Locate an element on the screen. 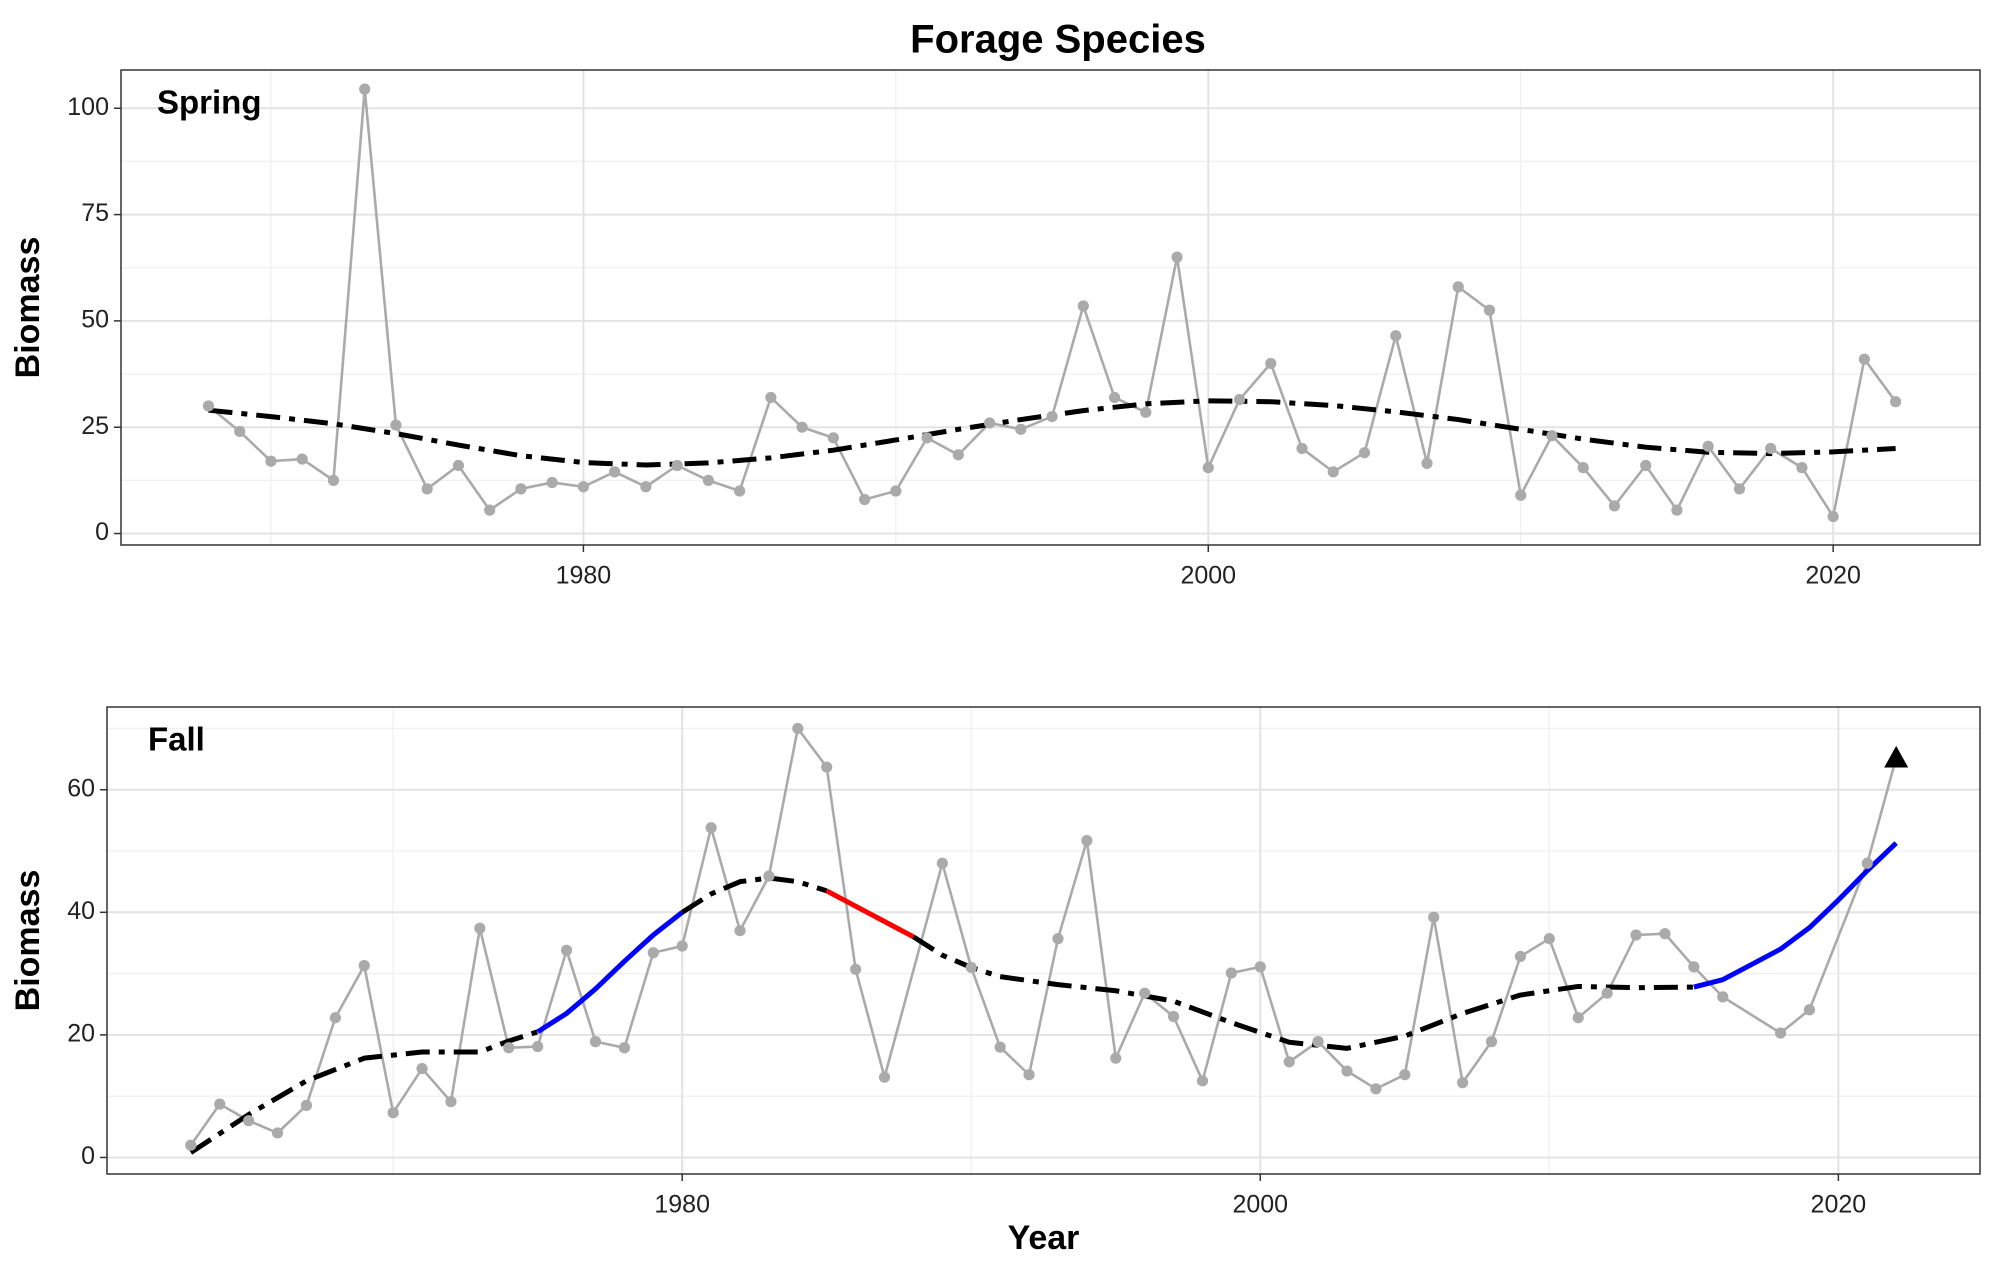  y-tick-label: 40 is located at coordinates (81, 911).